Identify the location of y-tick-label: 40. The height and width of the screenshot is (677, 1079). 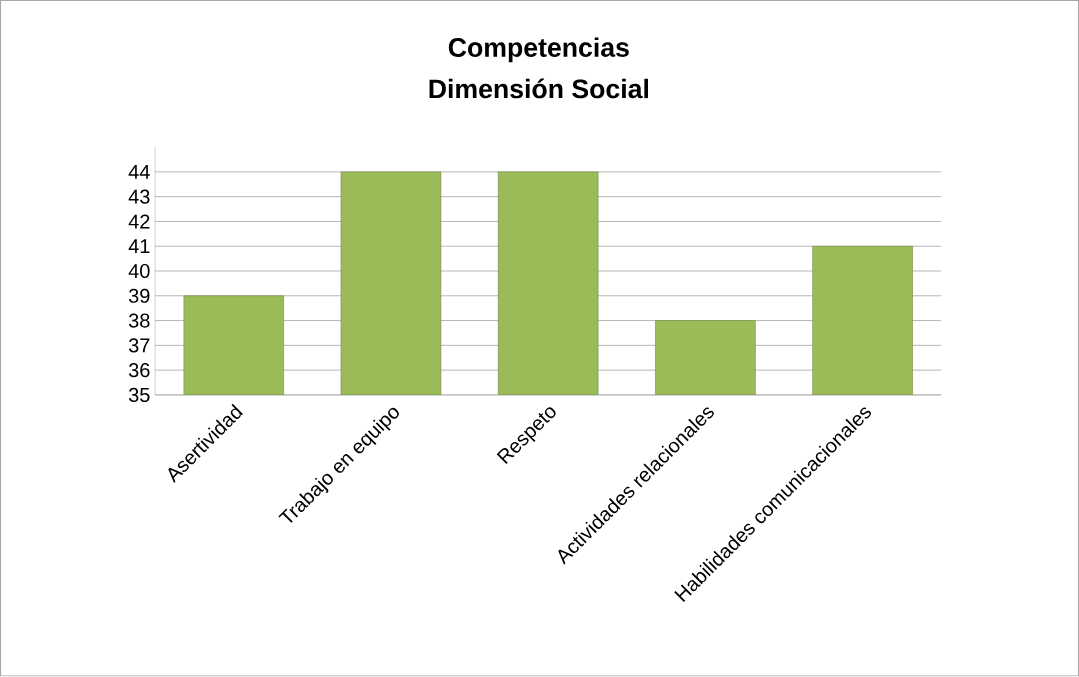
(139, 271).